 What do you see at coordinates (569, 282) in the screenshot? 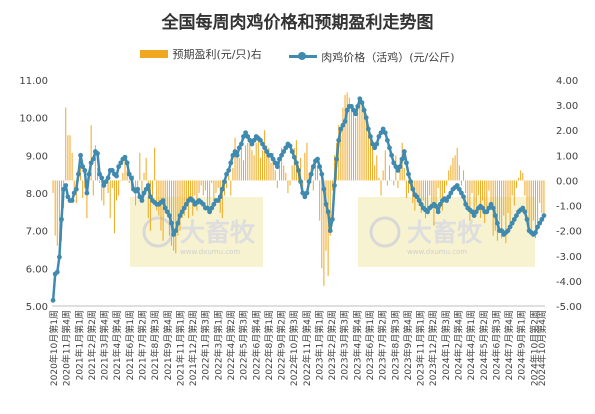
I see `y-right-tick-label: -4.00` at bounding box center [569, 282].